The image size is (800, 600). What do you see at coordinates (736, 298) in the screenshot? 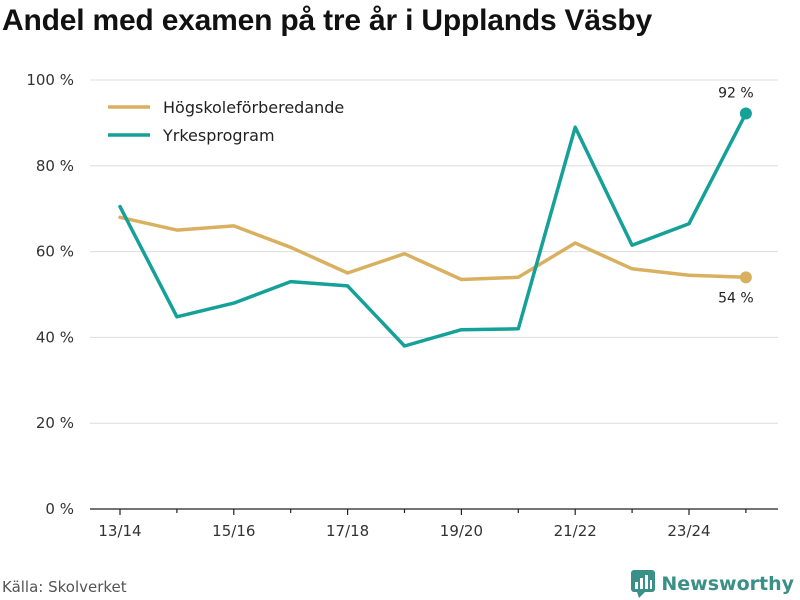
I see `end-value-label: 54 %` at bounding box center [736, 298].